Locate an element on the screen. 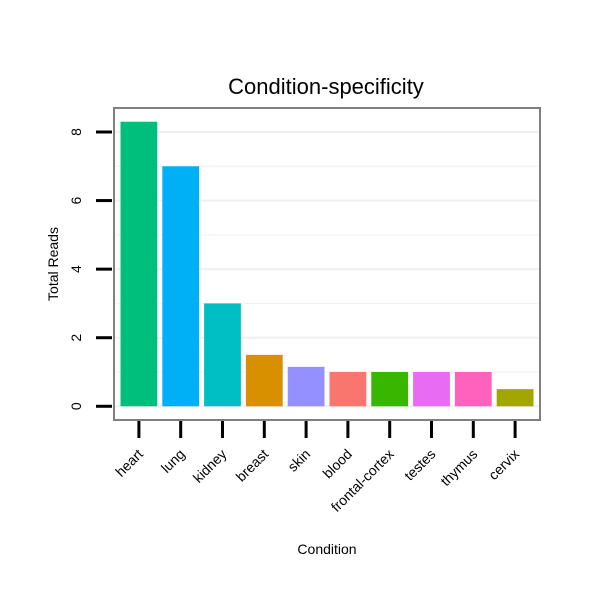 The image size is (600, 600). bar-lung is located at coordinates (181, 286).